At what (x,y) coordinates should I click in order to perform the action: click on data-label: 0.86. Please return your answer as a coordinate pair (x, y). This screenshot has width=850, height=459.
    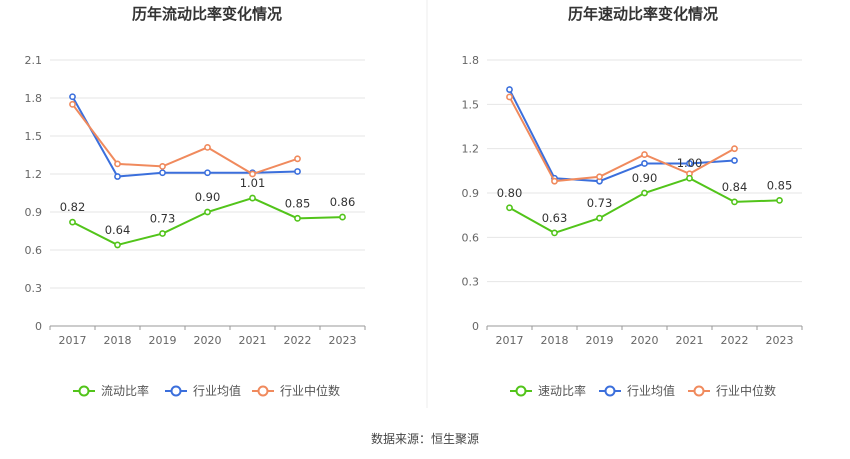
    Looking at the image, I should click on (343, 202).